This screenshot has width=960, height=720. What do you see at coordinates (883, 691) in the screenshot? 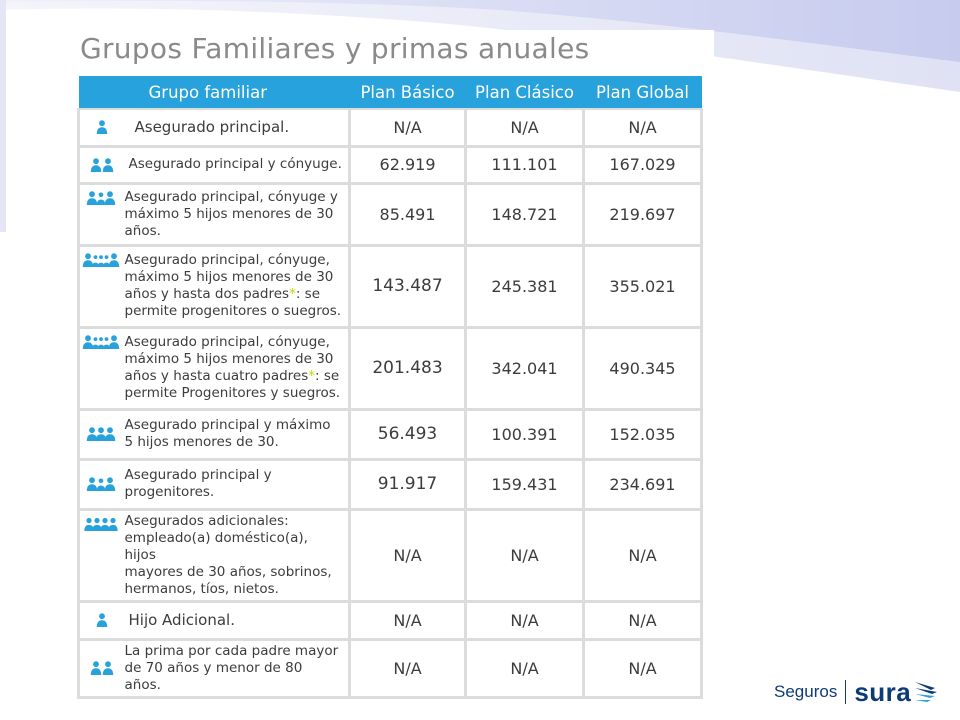
I see `brand-sura-text: sura` at bounding box center [883, 691].